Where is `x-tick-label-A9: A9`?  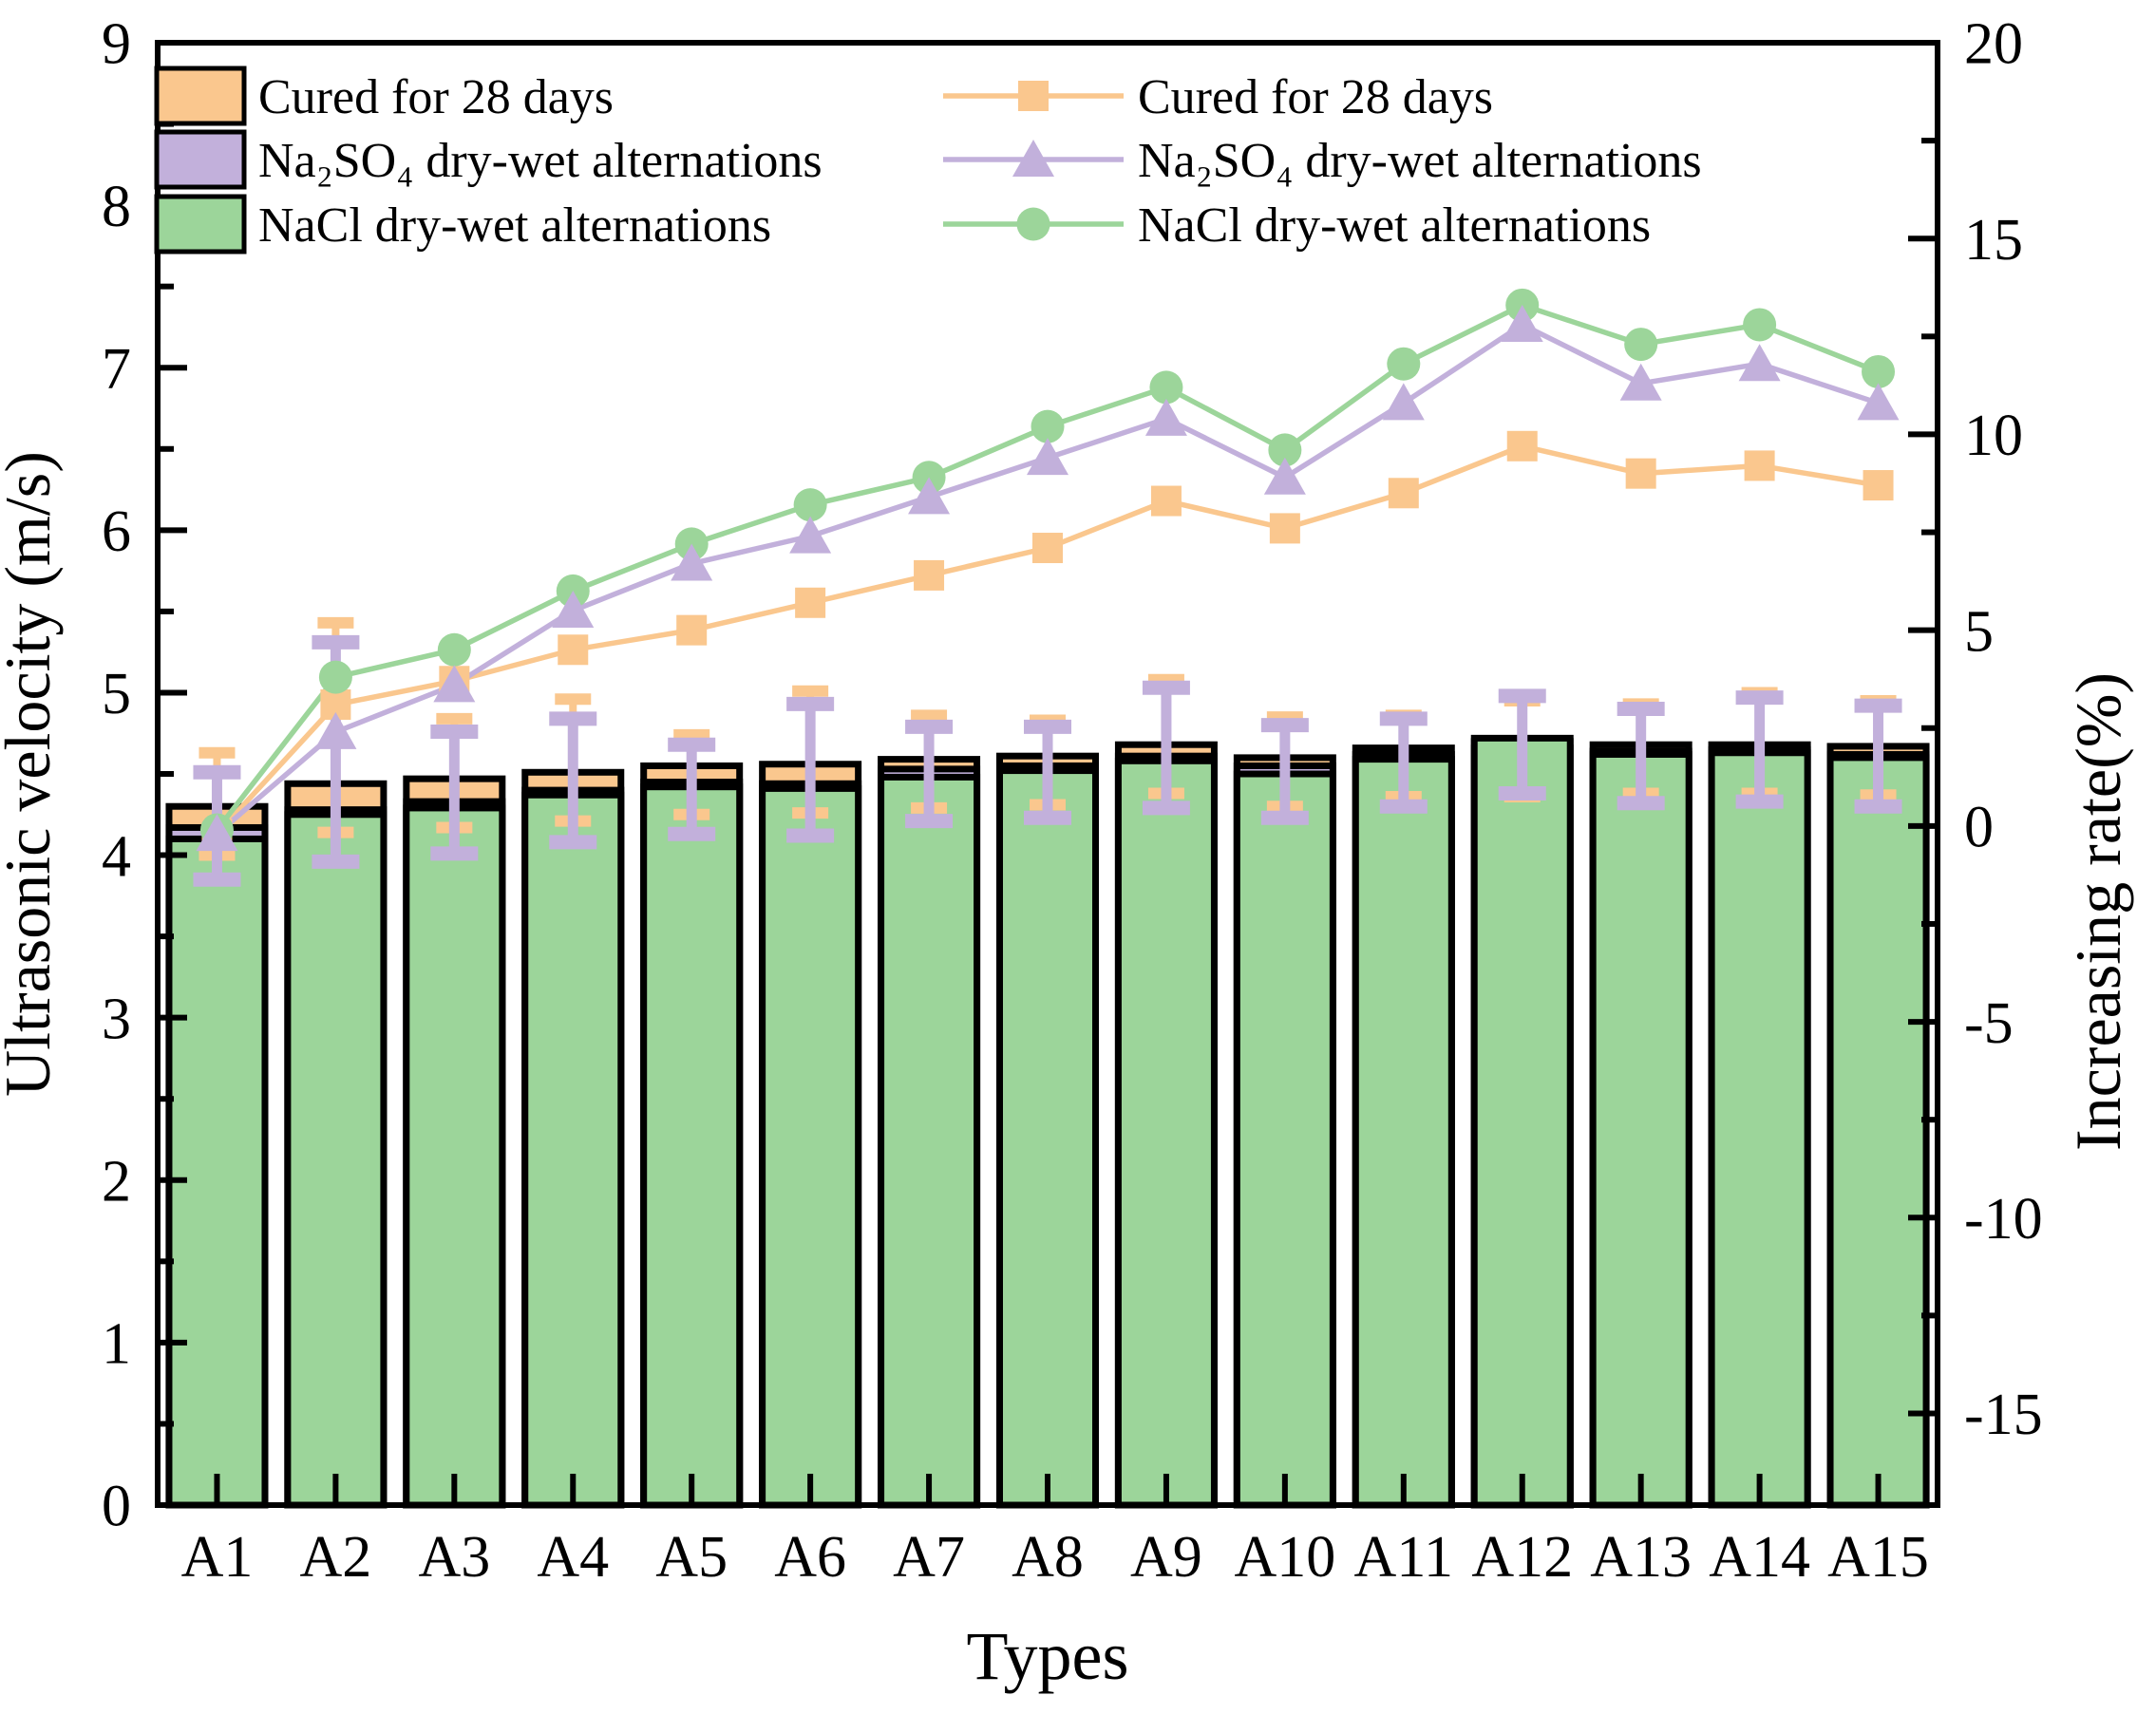 x-tick-label-A9: A9 is located at coordinates (1166, 1557).